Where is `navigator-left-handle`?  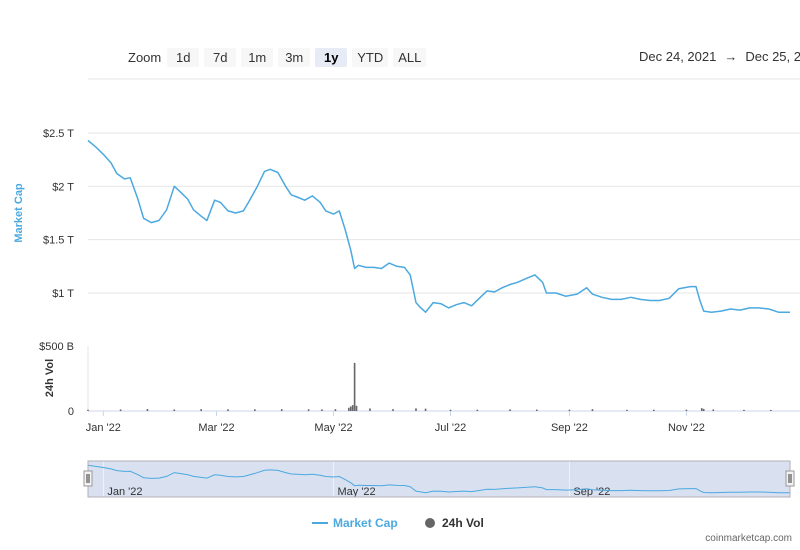 navigator-left-handle is located at coordinates (88, 478).